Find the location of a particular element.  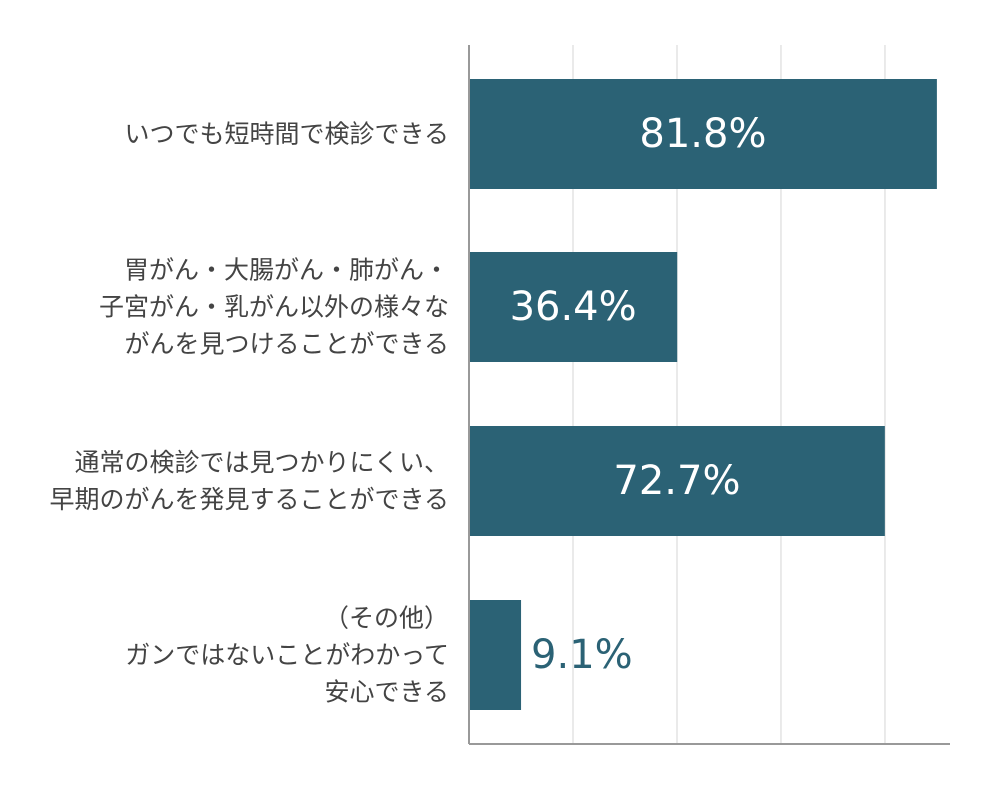

category-label-4-line-1: （その他） is located at coordinates (386, 618).